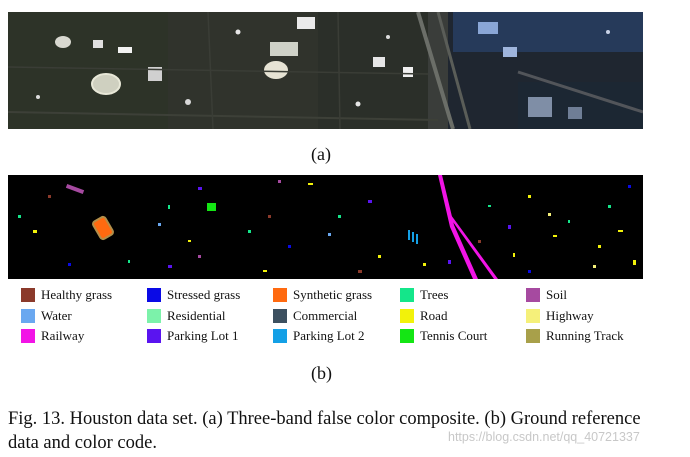 The height and width of the screenshot is (457, 690). I want to click on legend-item-parking-lot-1: Parking Lot 1, so click(193, 336).